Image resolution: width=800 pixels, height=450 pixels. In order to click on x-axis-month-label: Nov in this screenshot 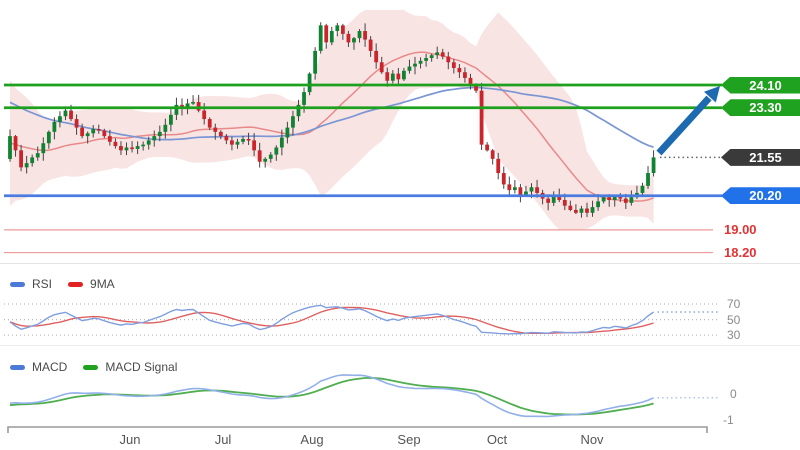, I will do `click(592, 439)`.